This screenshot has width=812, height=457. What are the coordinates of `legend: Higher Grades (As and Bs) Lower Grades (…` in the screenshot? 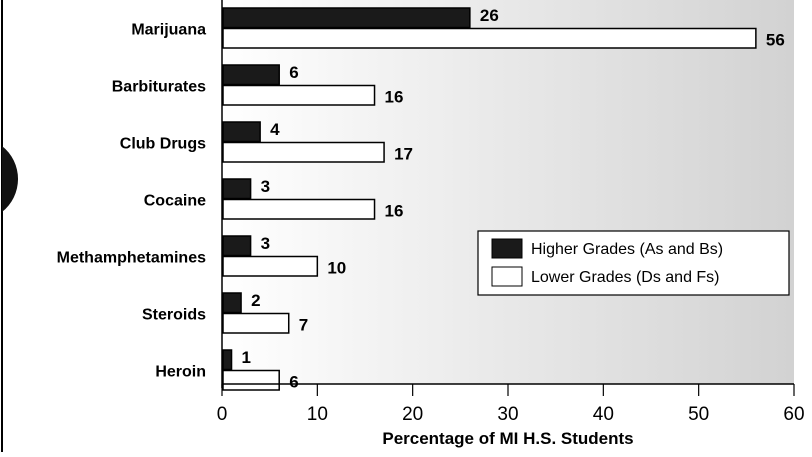 It's located at (633, 263).